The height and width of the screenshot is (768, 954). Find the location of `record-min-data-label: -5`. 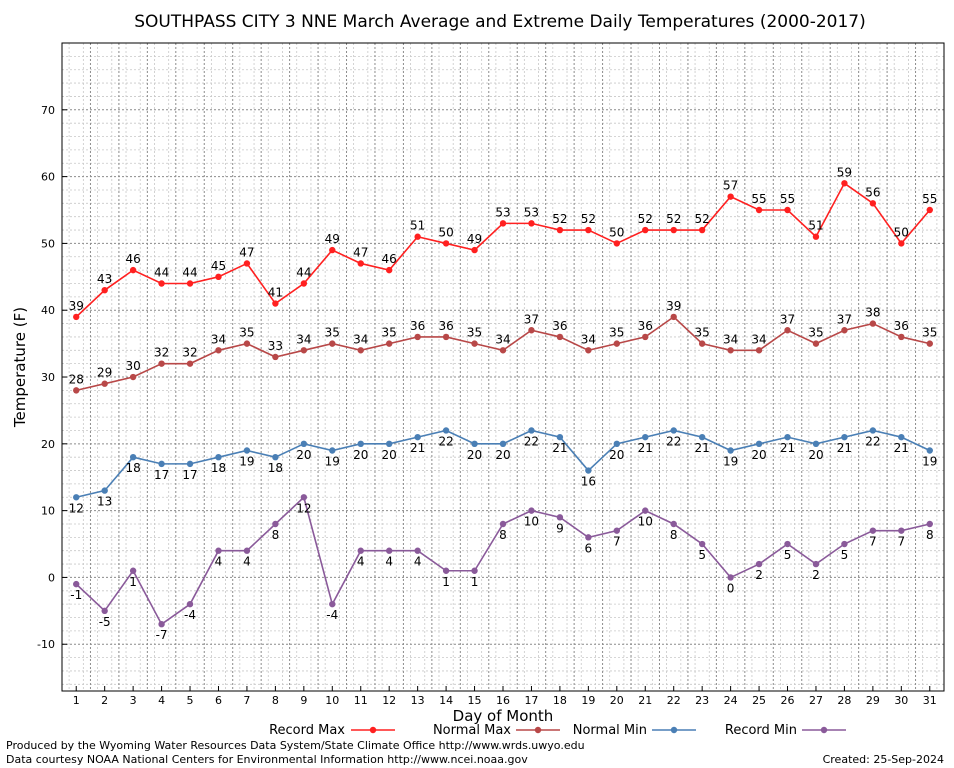

record-min-data-label: -5 is located at coordinates (105, 622).